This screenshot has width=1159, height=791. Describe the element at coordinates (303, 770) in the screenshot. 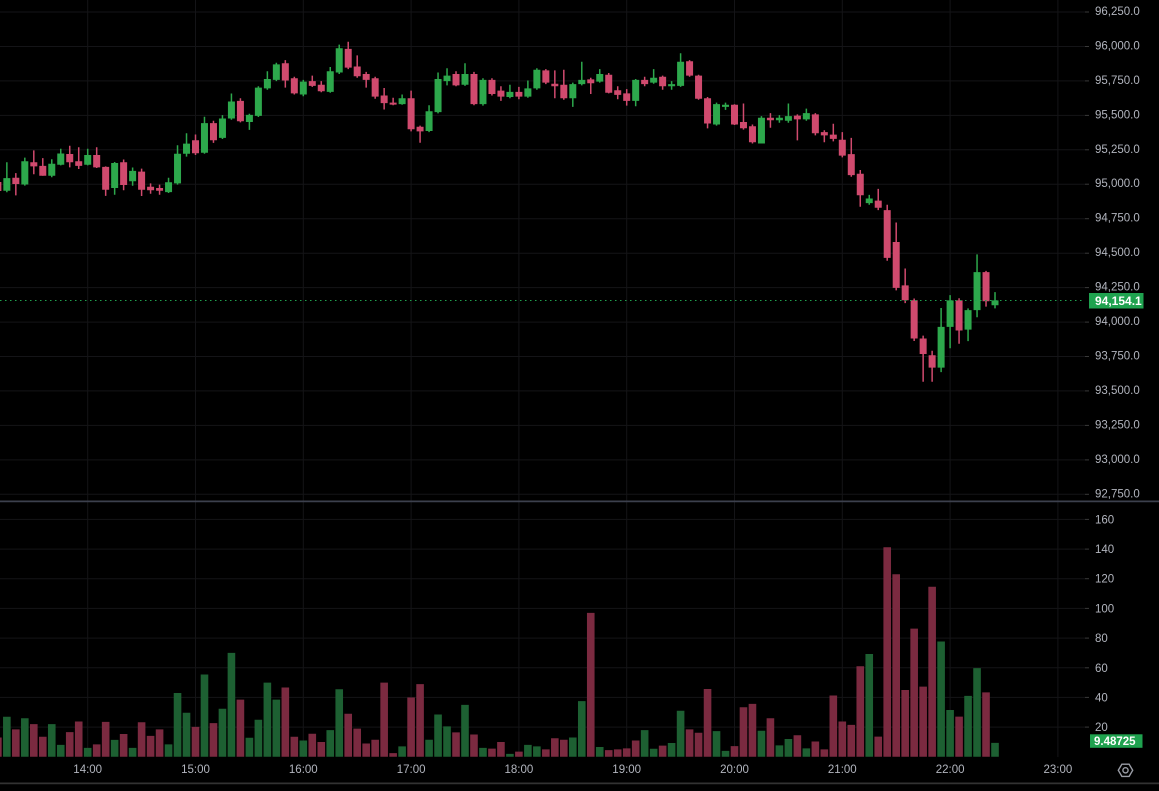

I see `svg-text: 16:00` at that location.